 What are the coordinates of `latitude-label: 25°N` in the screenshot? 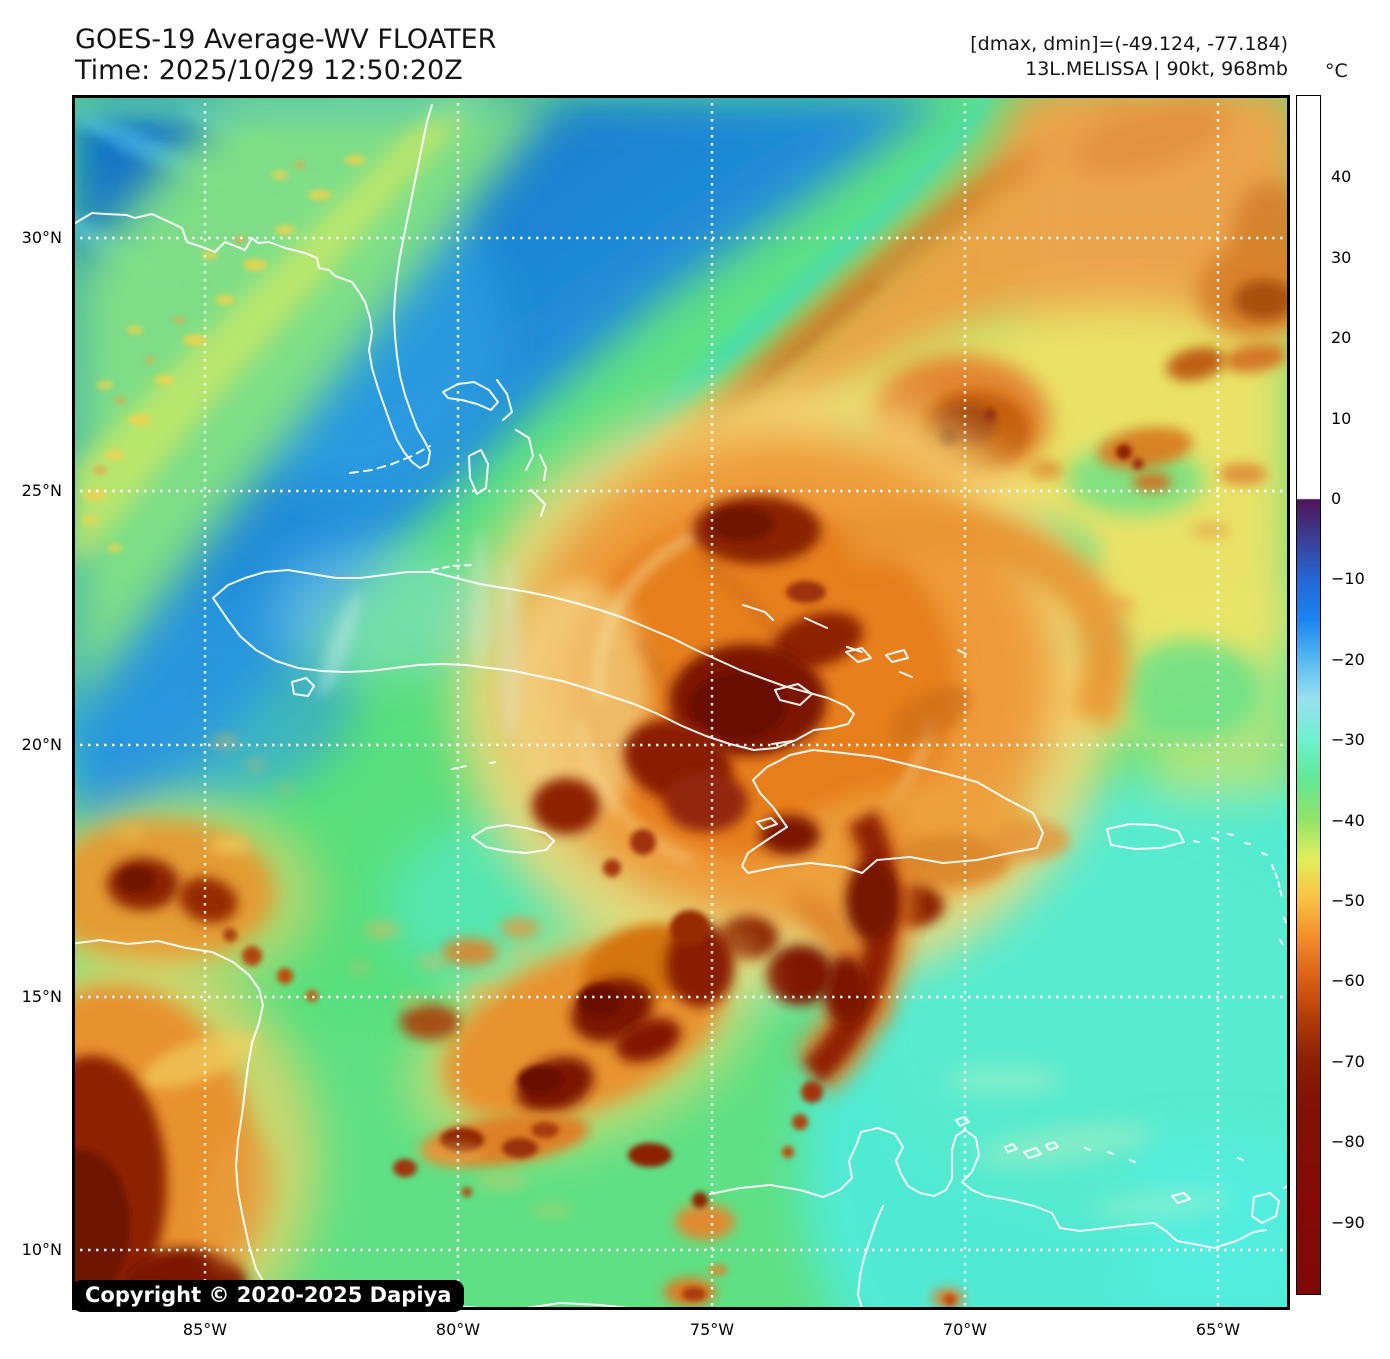 It's located at (41, 490).